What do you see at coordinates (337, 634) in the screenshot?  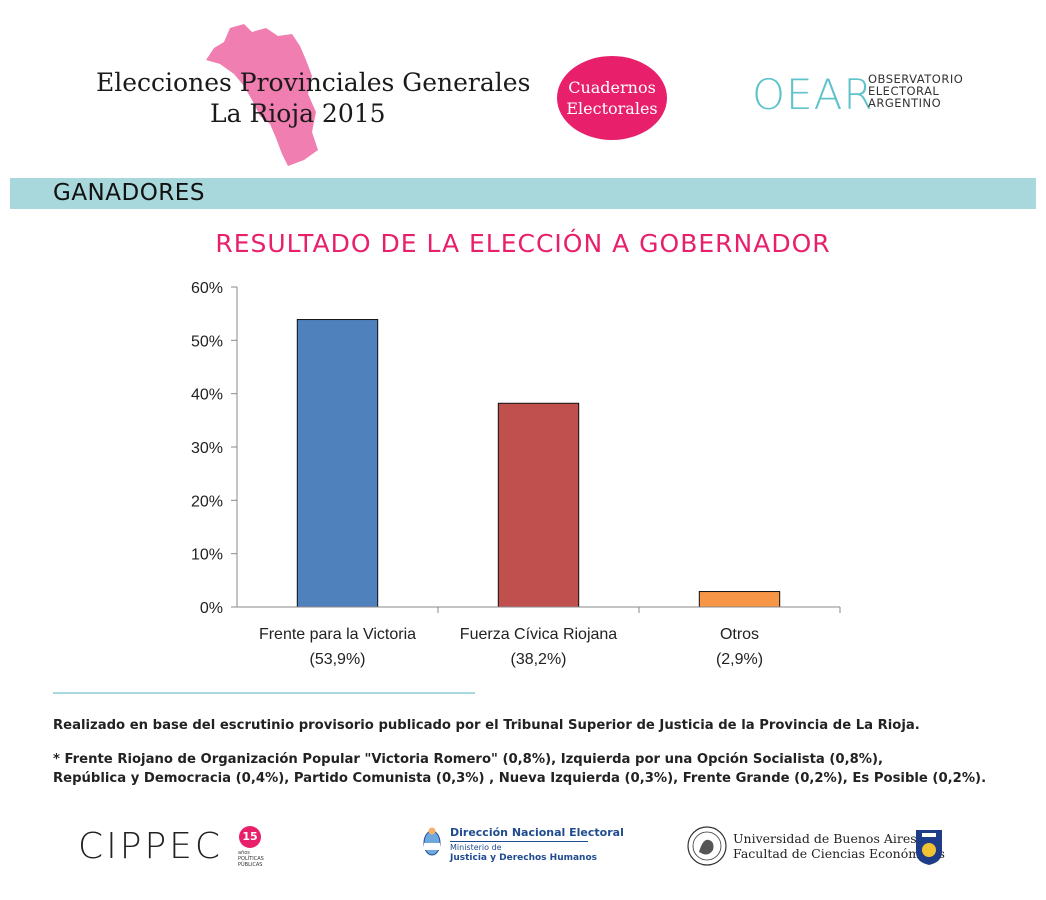 I see `x-tick-label: Frente para la Victoria` at bounding box center [337, 634].